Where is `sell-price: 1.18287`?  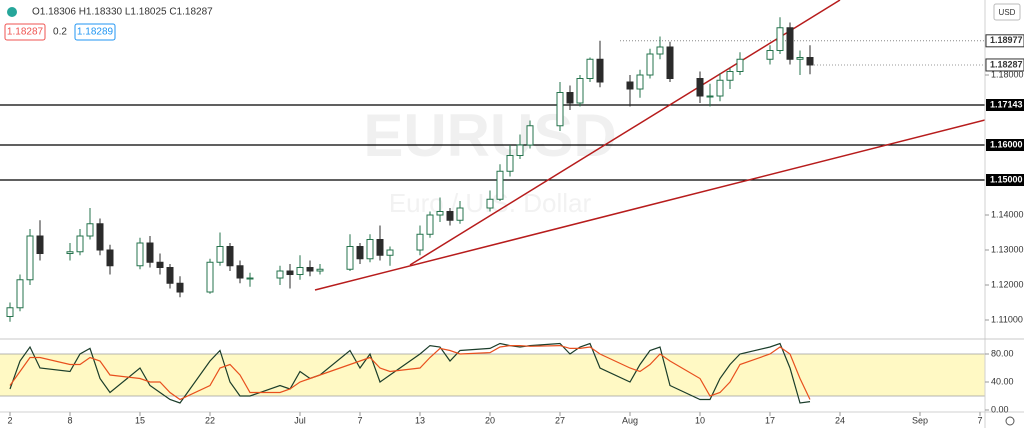 sell-price: 1.18287 is located at coordinates (25, 32).